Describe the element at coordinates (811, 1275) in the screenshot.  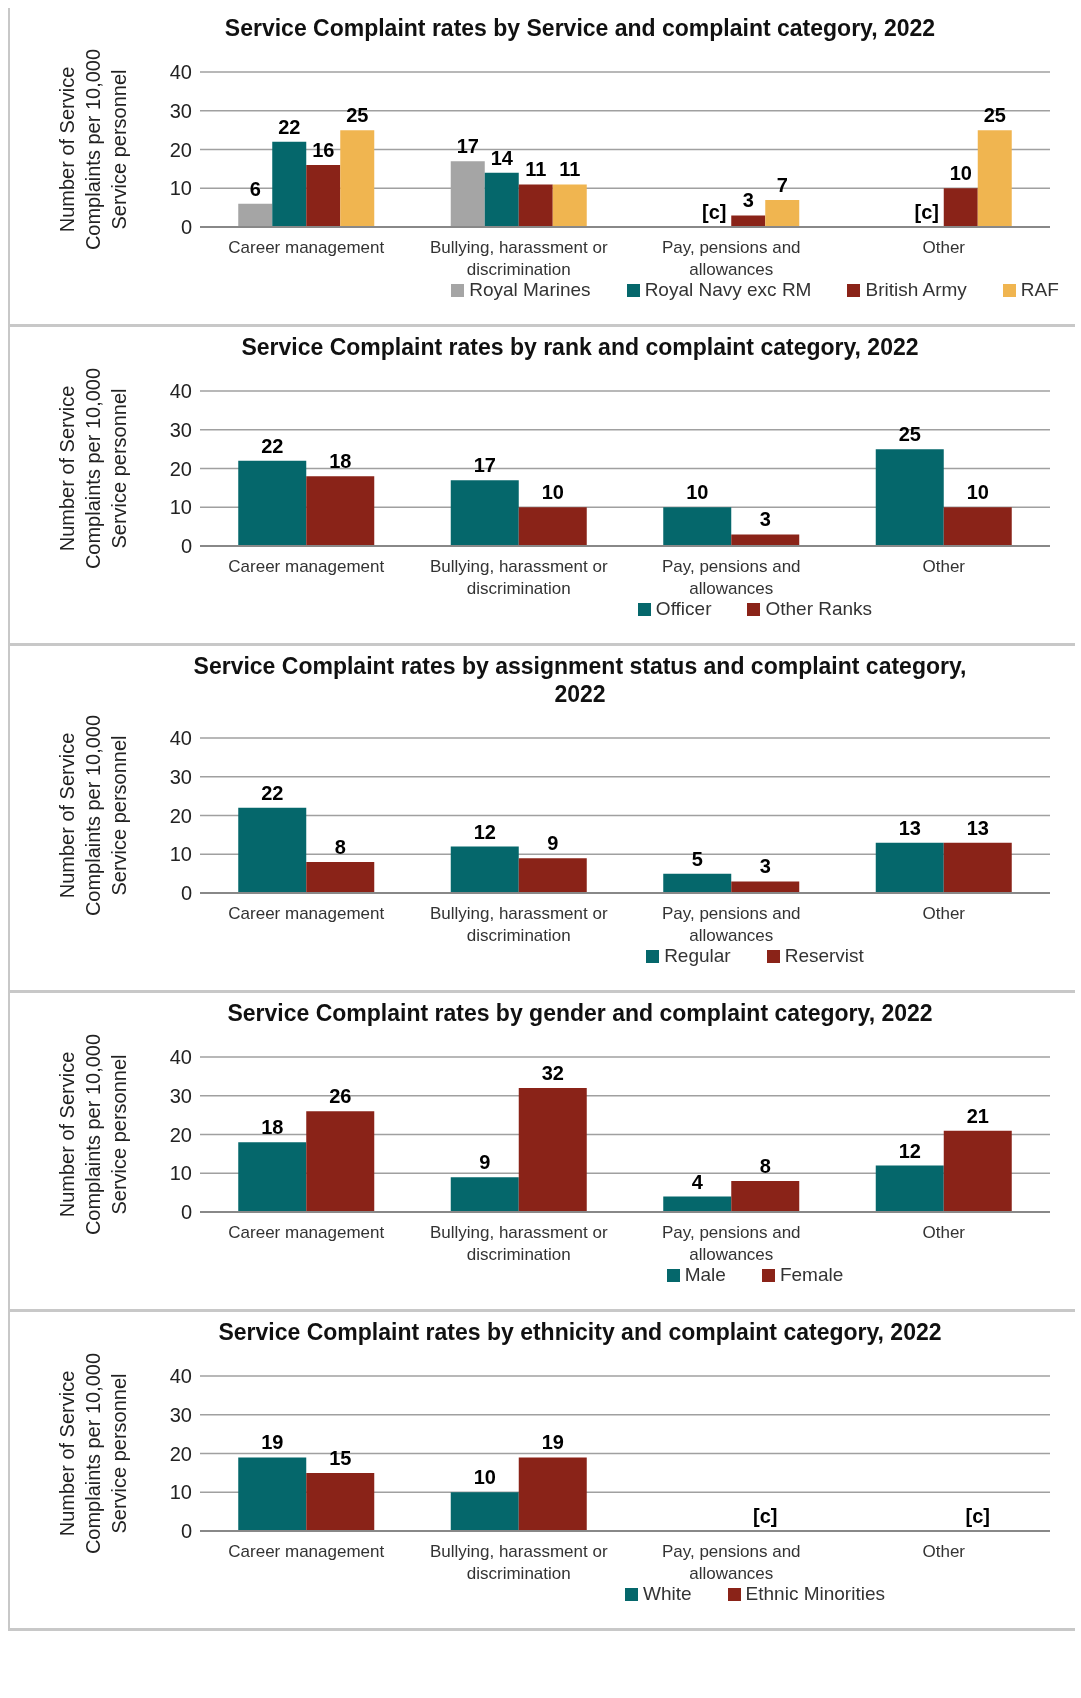
I see `legend-label: Female` at that location.